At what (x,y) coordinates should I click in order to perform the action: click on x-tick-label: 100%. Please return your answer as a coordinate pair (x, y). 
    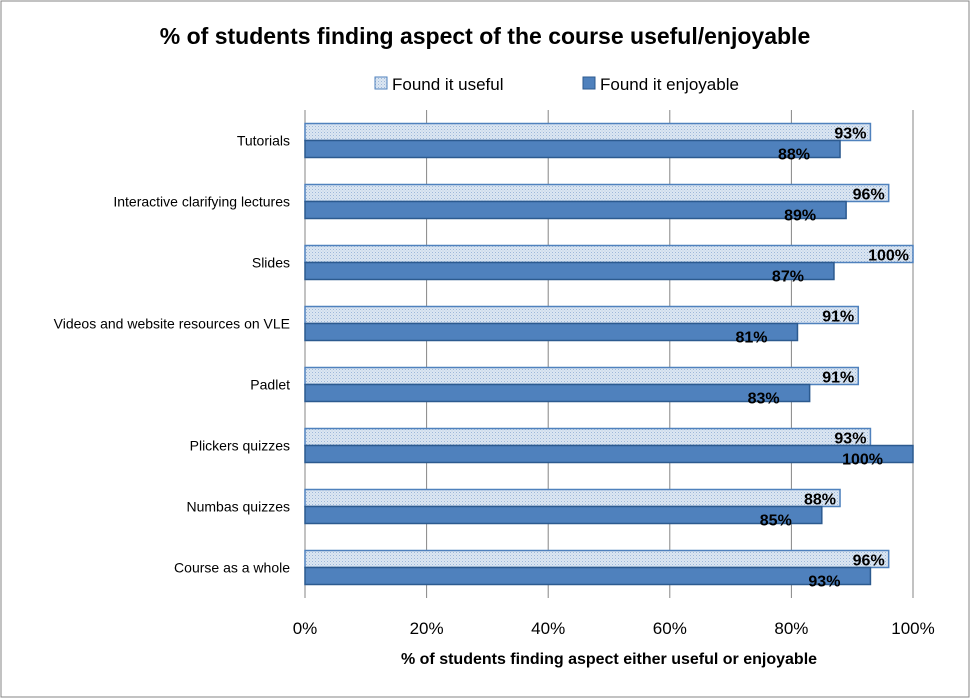
    Looking at the image, I should click on (912, 628).